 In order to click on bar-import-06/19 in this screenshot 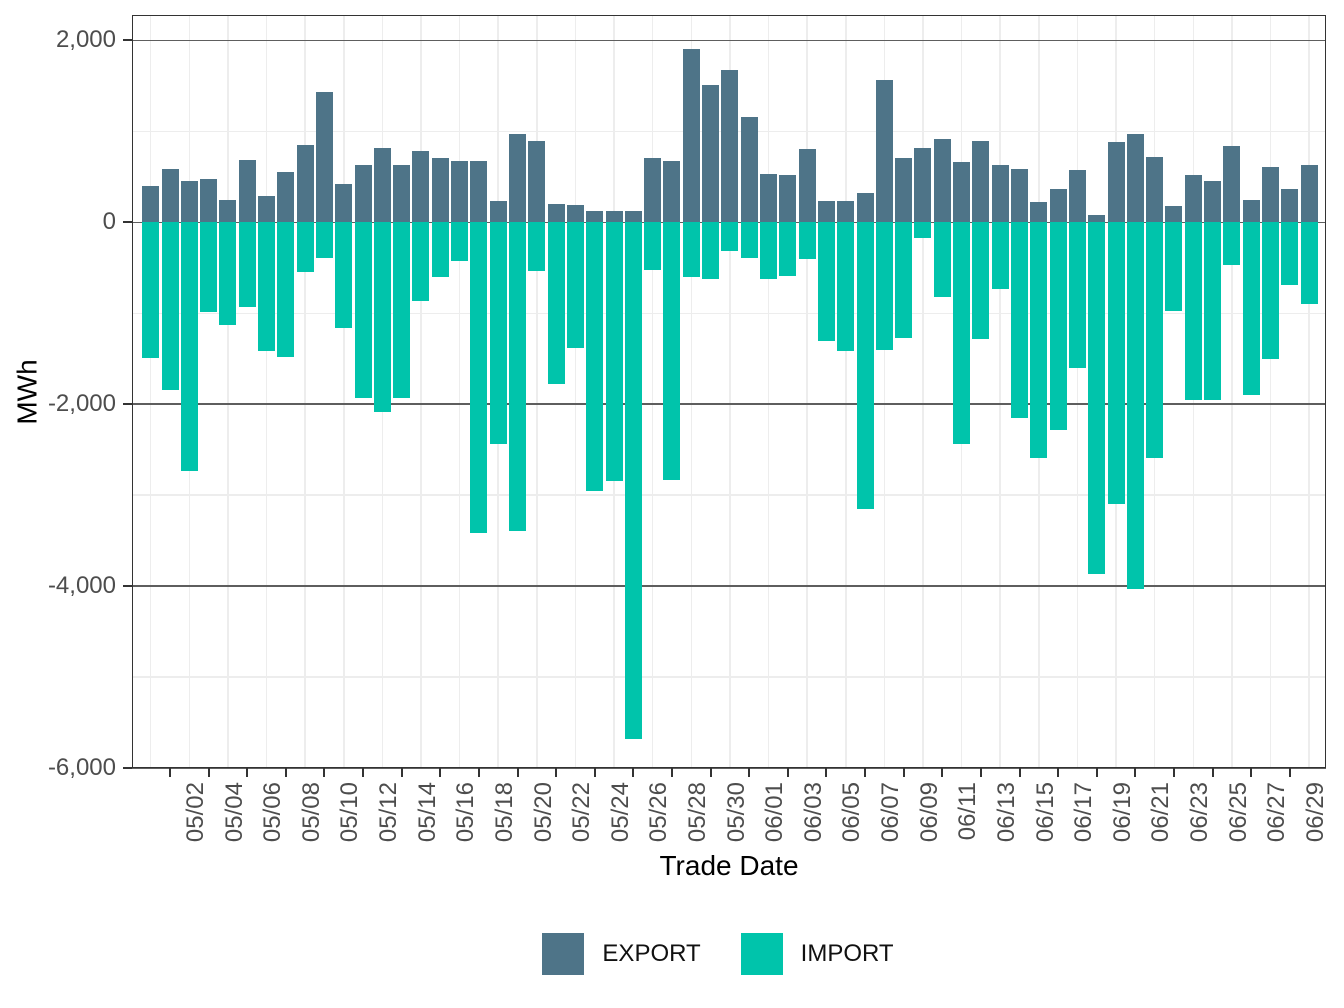, I will do `click(1097, 398)`.